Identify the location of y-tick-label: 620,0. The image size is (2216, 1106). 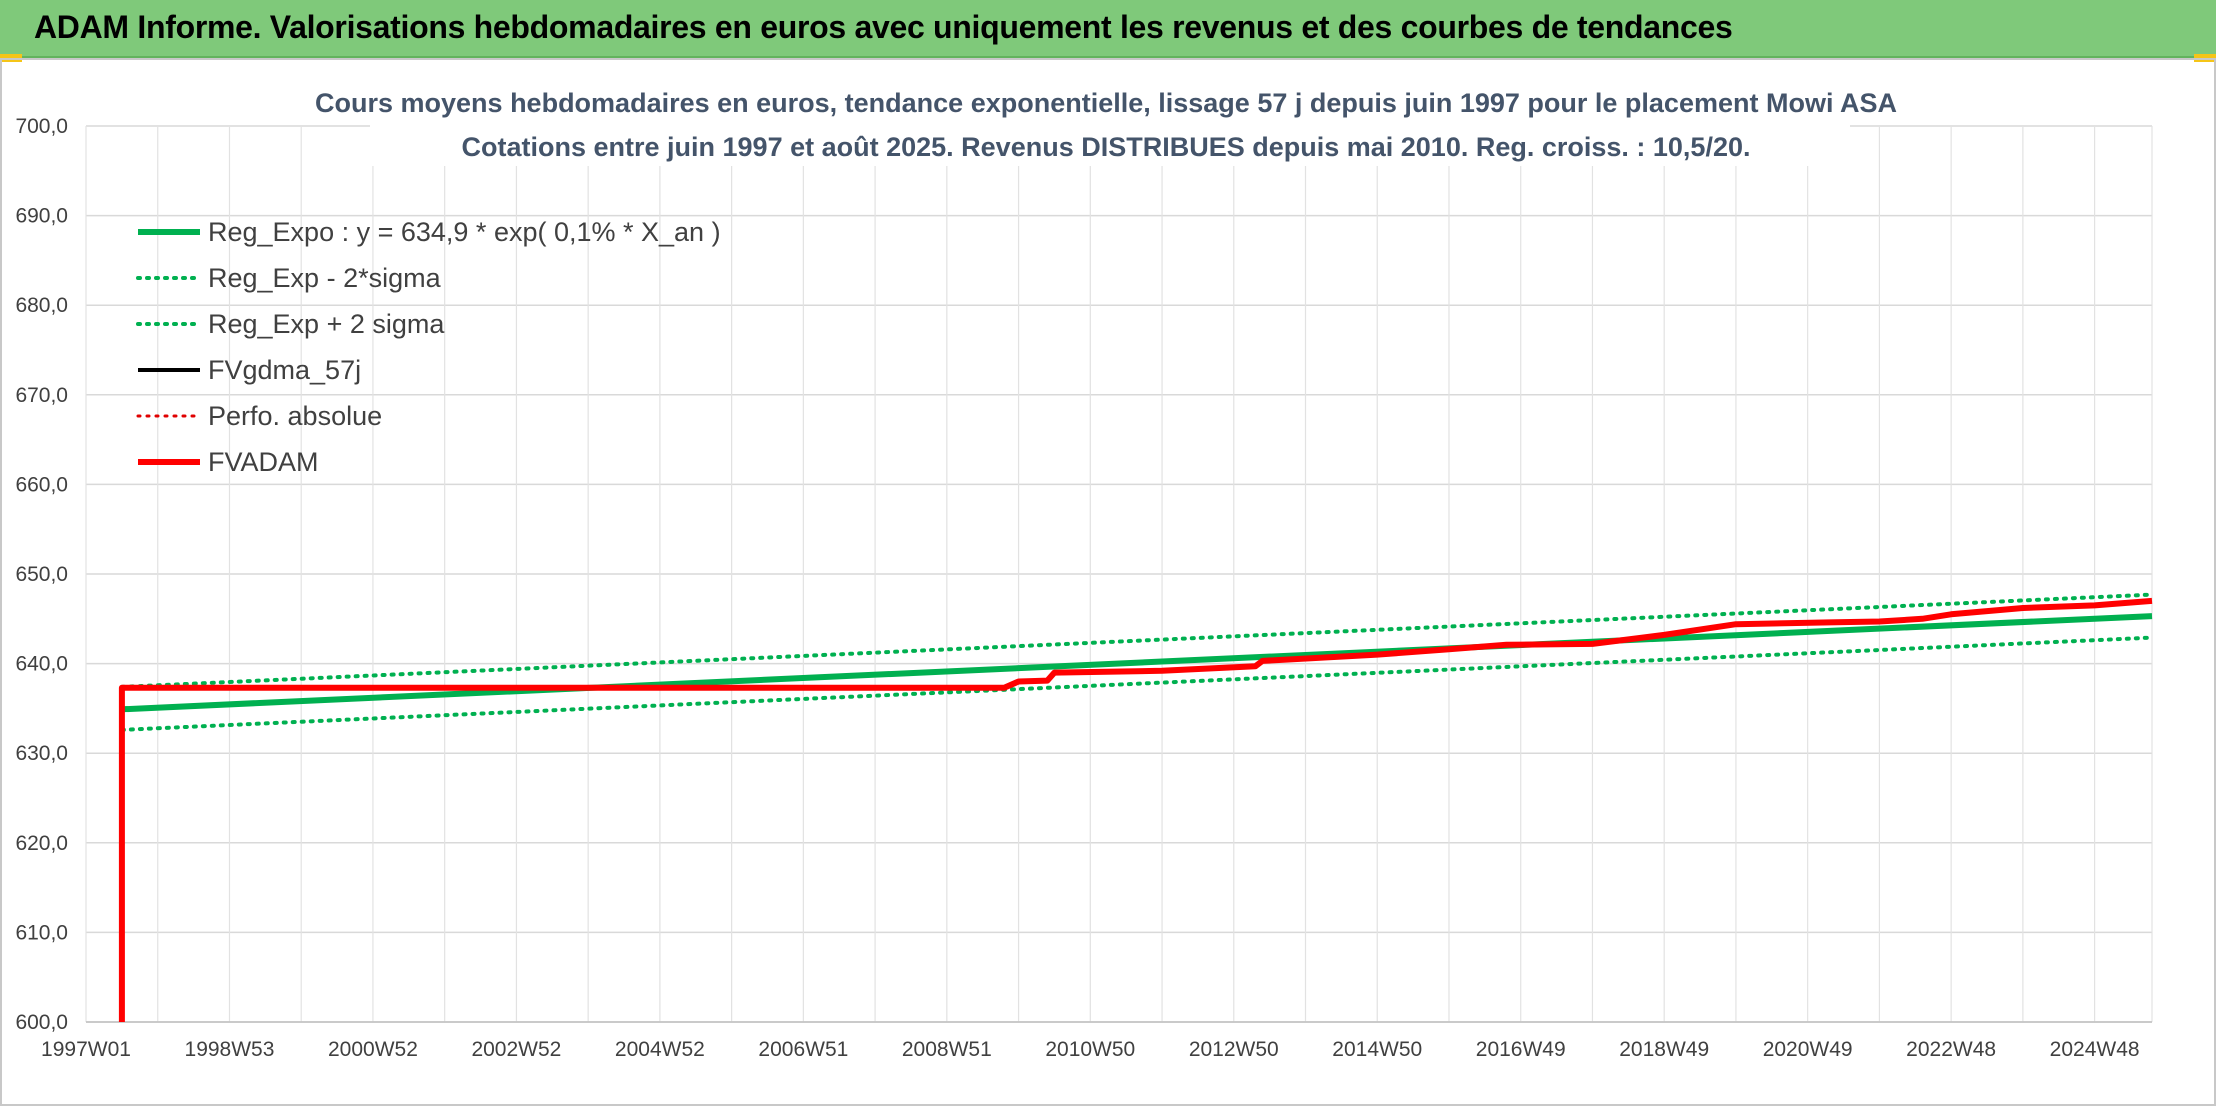
(41, 843).